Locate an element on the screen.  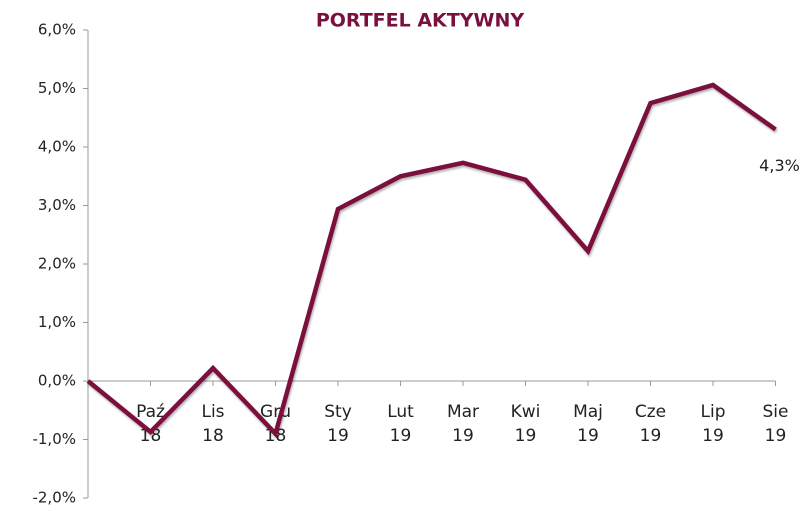
y-tick-label: -1,0% is located at coordinates (54, 439).